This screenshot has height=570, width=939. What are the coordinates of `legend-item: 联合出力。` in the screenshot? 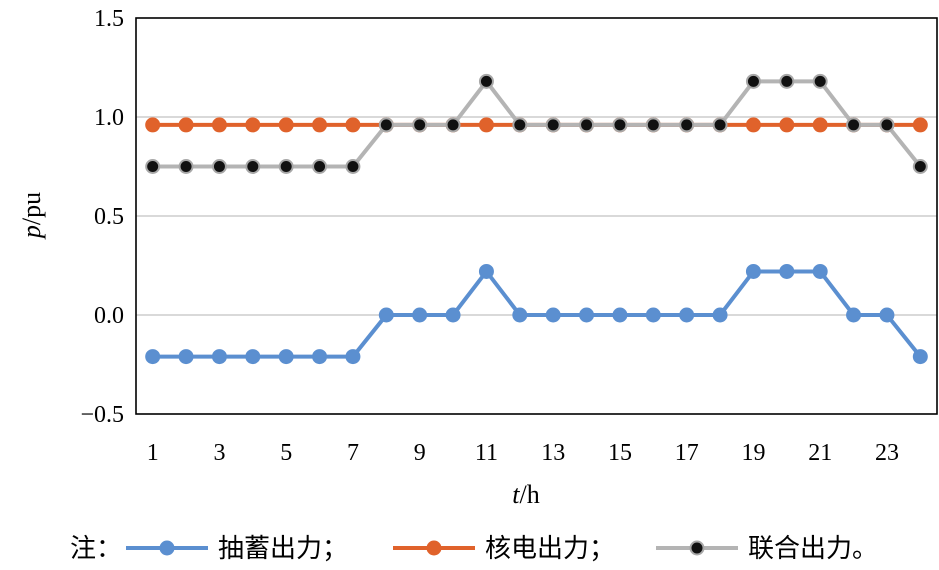 It's located at (767, 549).